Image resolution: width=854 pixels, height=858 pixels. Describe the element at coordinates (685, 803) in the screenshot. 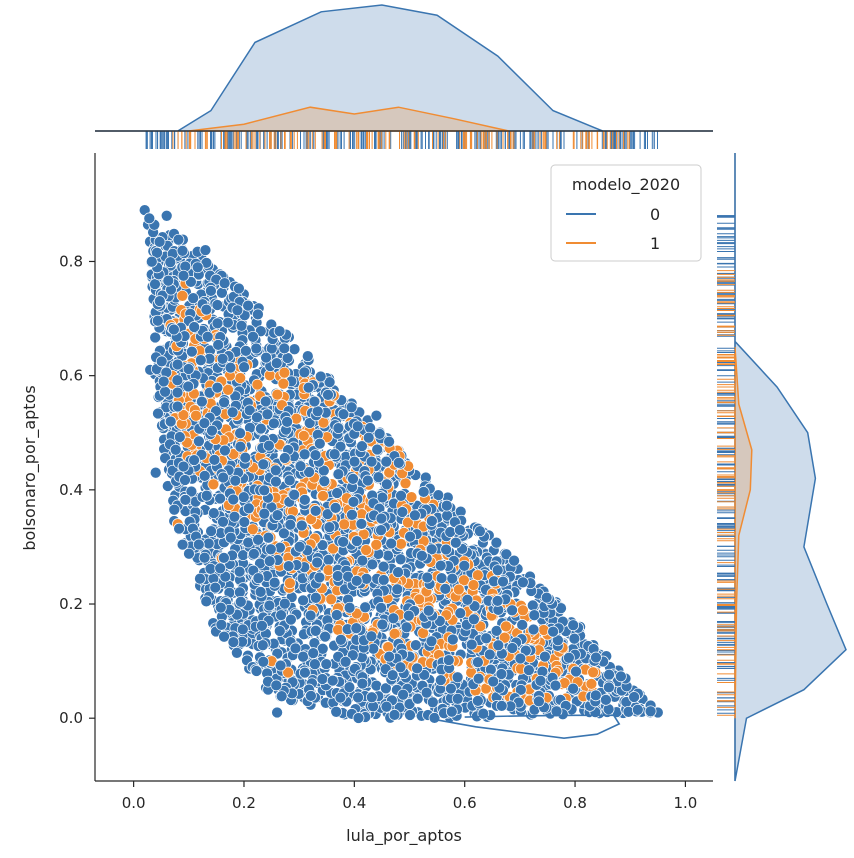

I see `x-tick-label: 1.0` at that location.